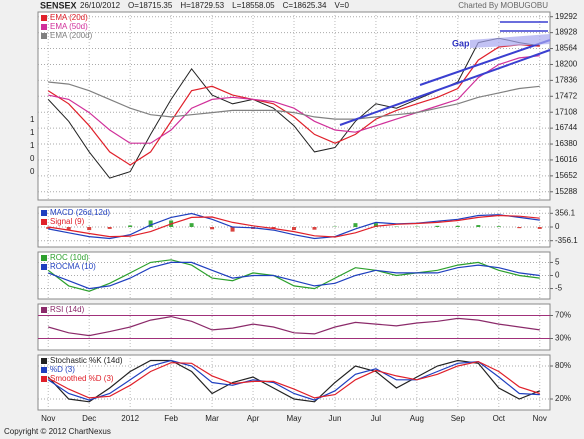 The width and height of the screenshot is (584, 439). What do you see at coordinates (89, 418) in the screenshot?
I see `x-tick-label: Dec` at bounding box center [89, 418].